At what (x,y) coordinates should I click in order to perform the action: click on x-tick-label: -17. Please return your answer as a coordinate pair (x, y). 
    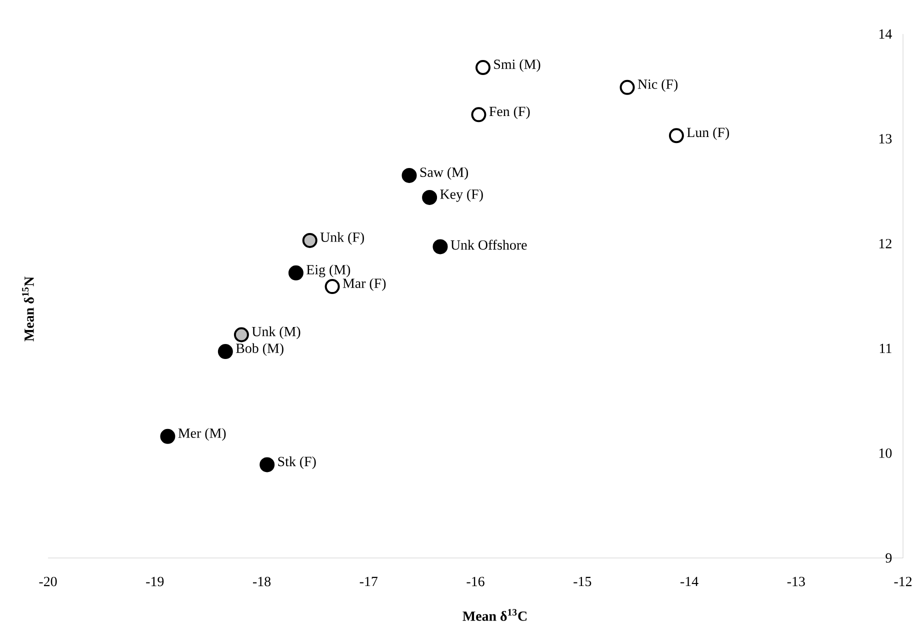
    Looking at the image, I should click on (369, 581).